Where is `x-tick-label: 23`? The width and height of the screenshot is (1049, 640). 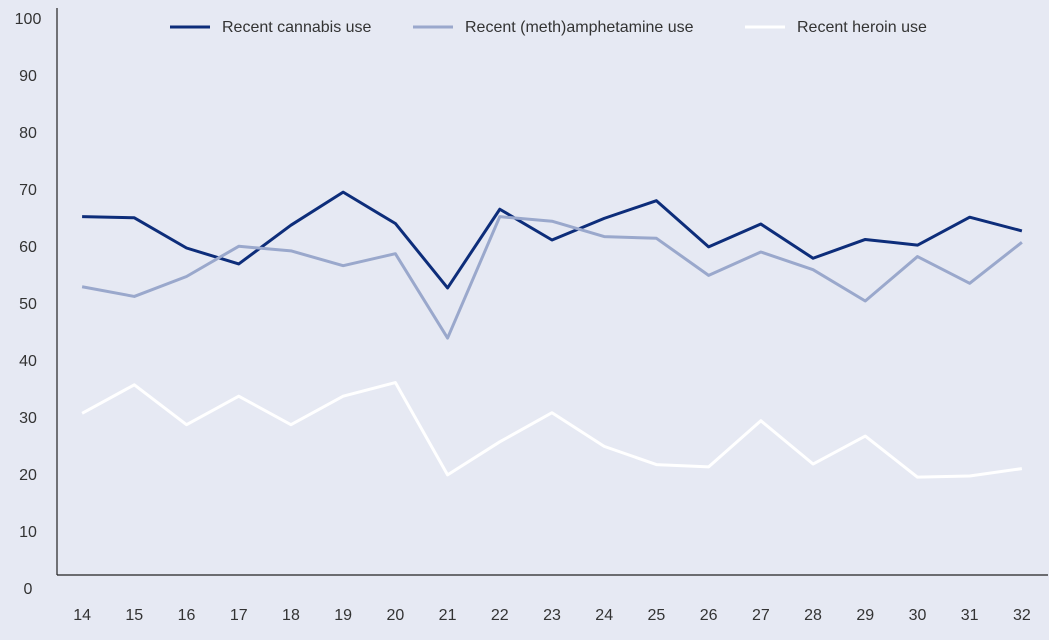 x-tick-label: 23 is located at coordinates (552, 615).